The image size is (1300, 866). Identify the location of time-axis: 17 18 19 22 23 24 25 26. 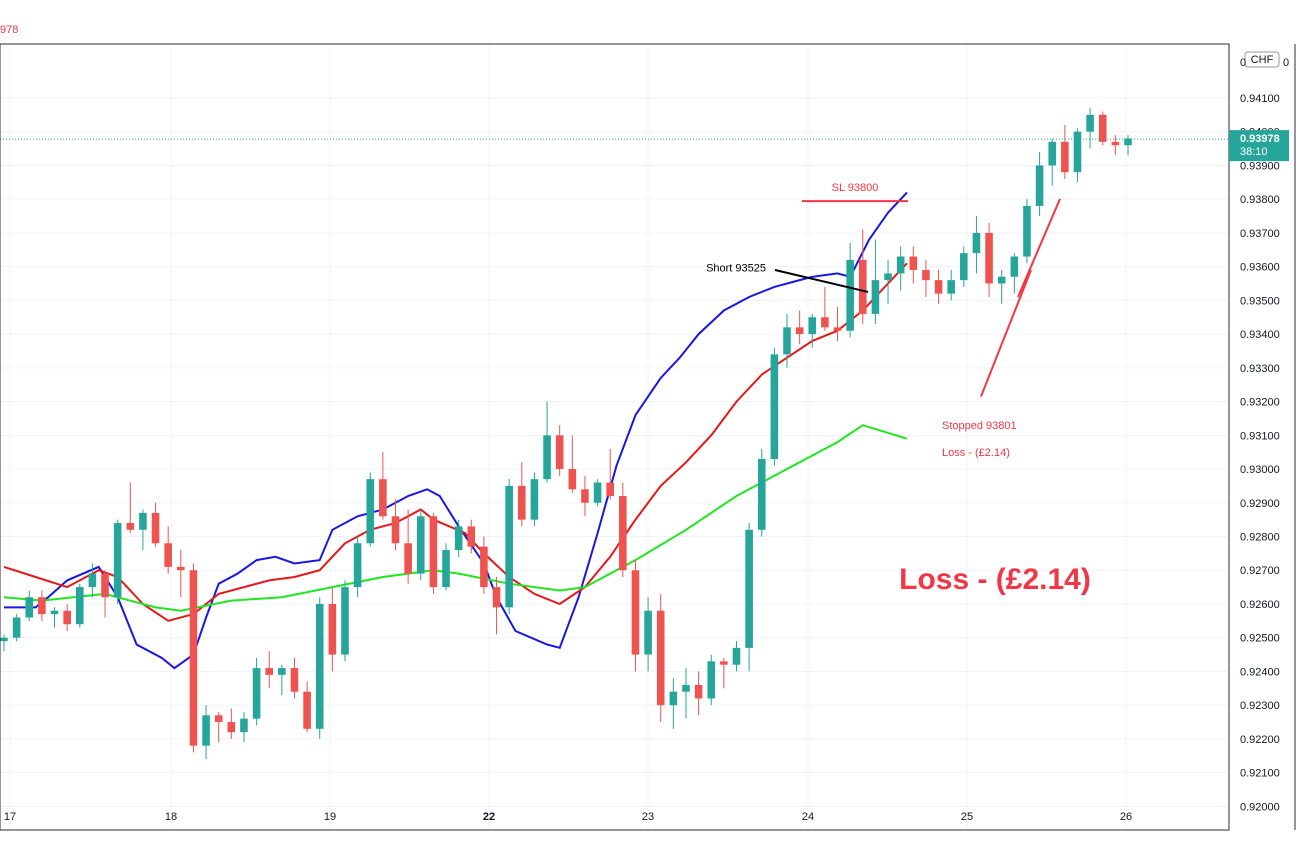
(568, 817).